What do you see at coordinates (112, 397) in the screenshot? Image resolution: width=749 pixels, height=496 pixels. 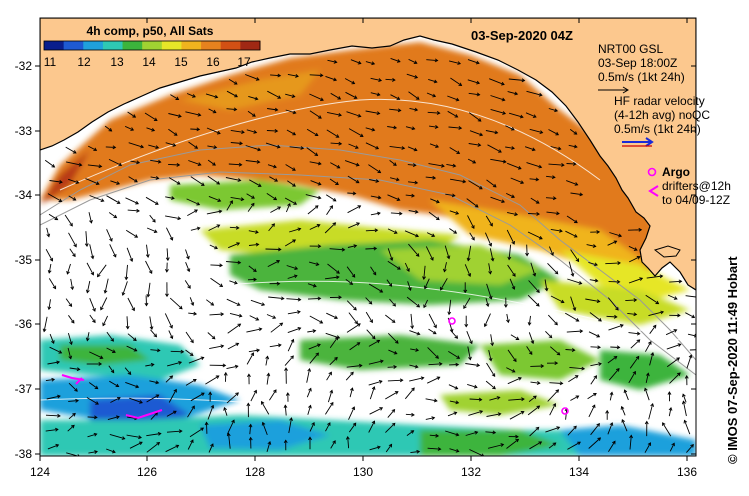 I see `drifter-tracks` at bounding box center [112, 397].